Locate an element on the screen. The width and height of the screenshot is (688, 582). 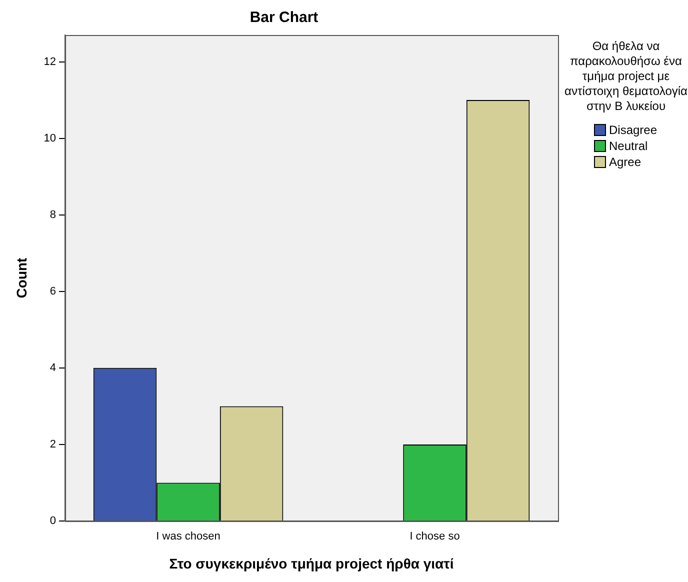
x-axis-title: Στο συγκεκριμένο τμήμα project ήρθα γιατί is located at coordinates (311, 563).